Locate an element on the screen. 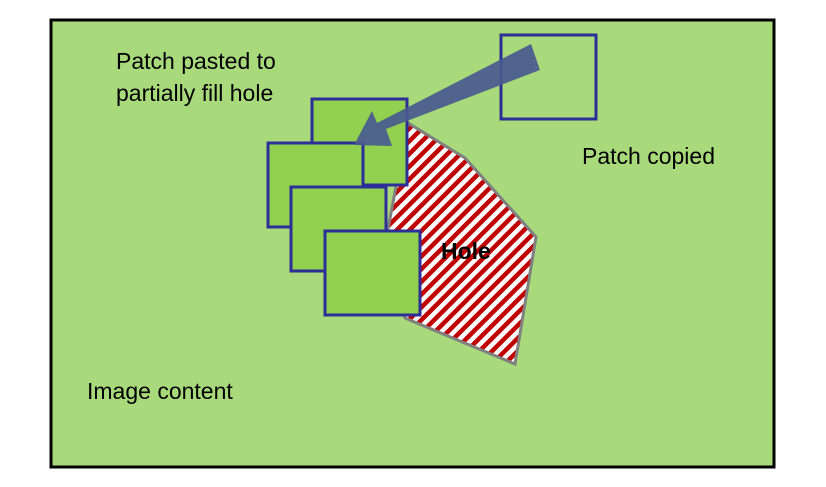 This screenshot has height=487, width=826. patch-copied-label: Patch copied is located at coordinates (648, 156).